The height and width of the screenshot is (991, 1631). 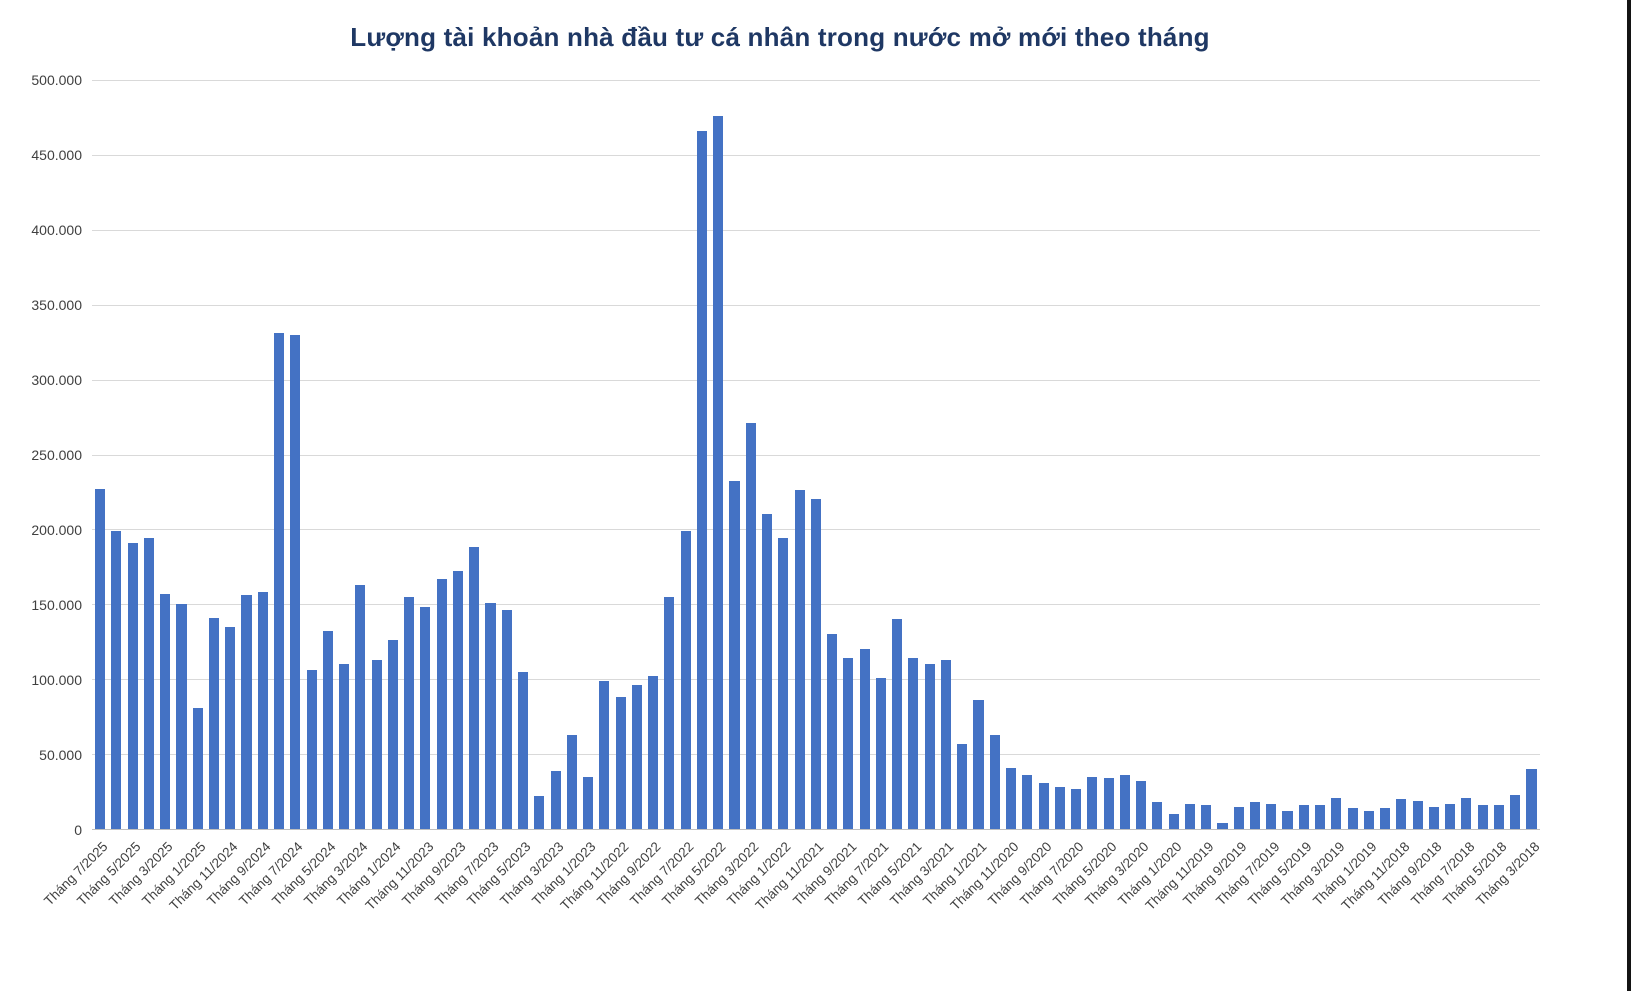 I want to click on y-axis-tick-label: 200.000, so click(x=56, y=530).